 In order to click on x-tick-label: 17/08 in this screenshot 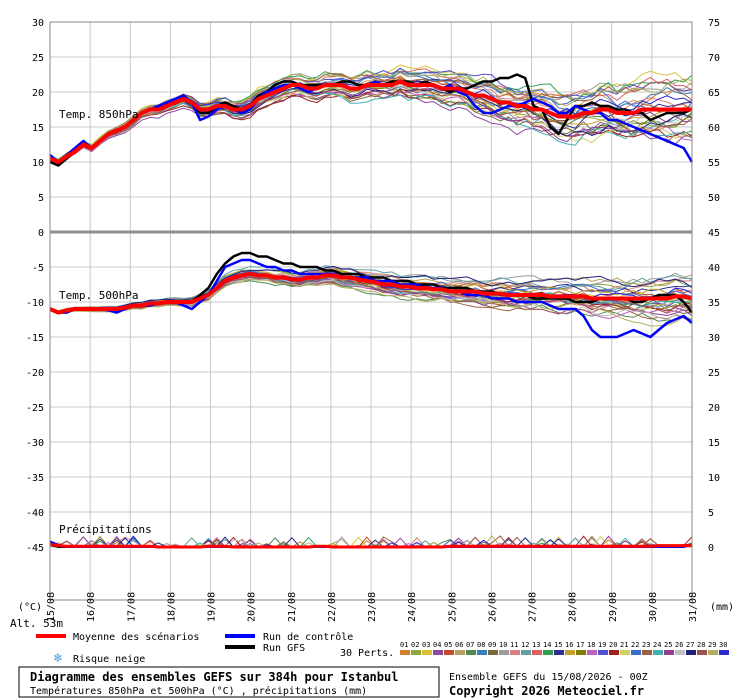, I will do `click(131, 607)`.